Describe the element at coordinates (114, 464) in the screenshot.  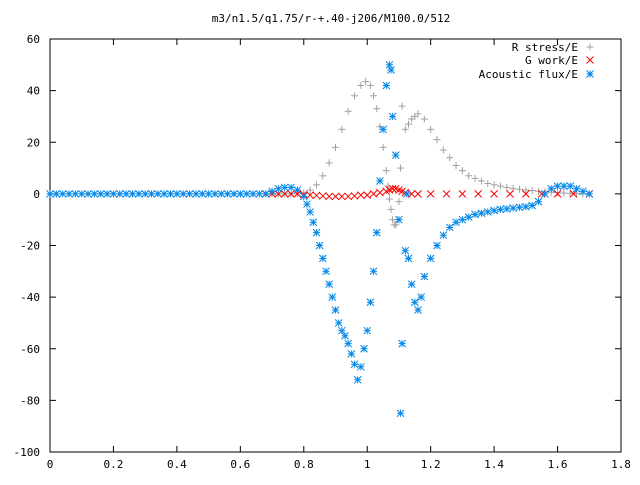
I see `x-tick-label: 0.2` at that location.